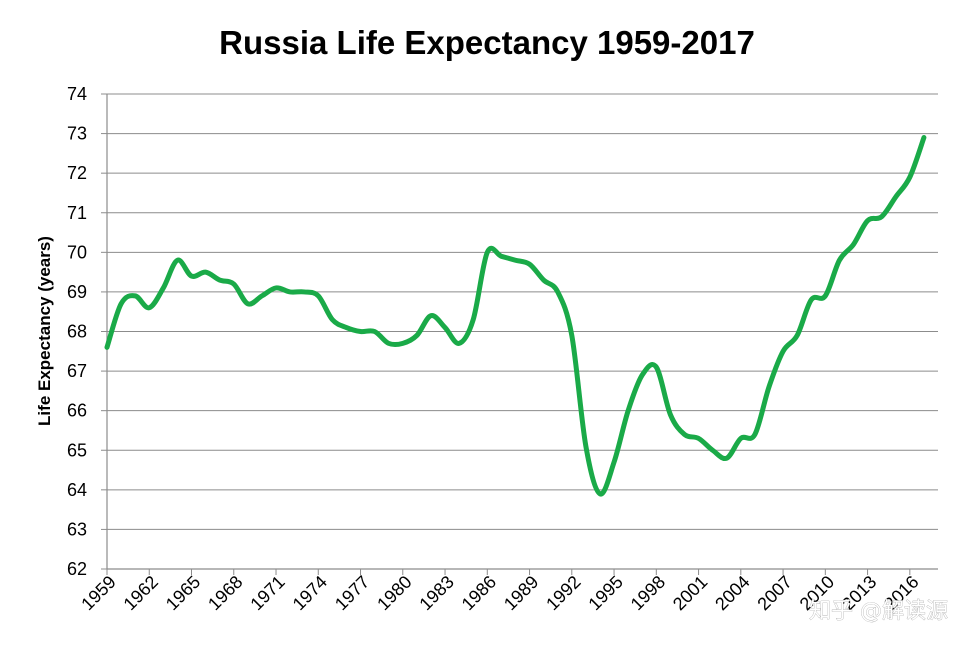 This screenshot has width=974, height=650. What do you see at coordinates (571, 335) in the screenshot?
I see `data-point-1992` at bounding box center [571, 335].